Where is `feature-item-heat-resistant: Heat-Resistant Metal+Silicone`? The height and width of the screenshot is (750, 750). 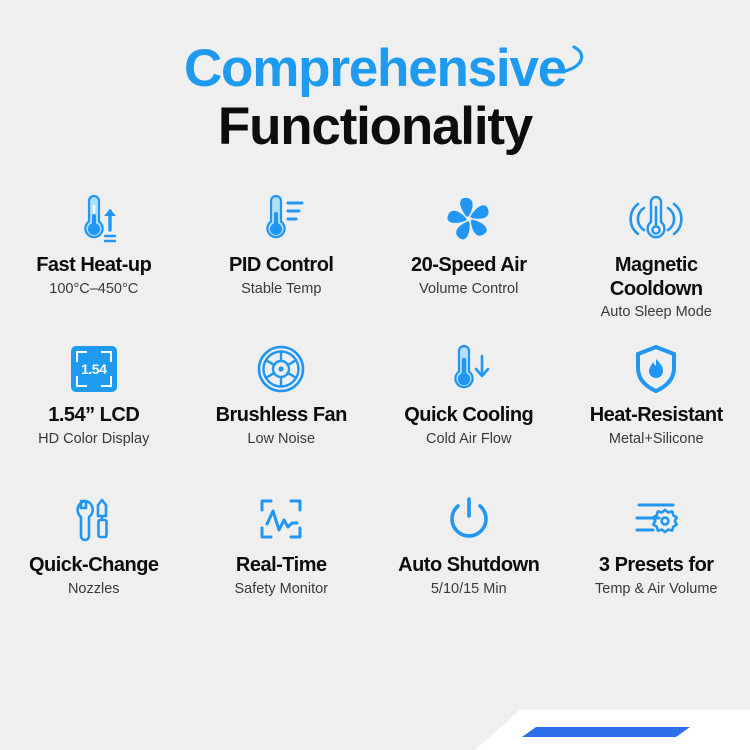
feature-item-heat-resistant: Heat-Resistant Metal+Silicone is located at coordinates (656, 394).